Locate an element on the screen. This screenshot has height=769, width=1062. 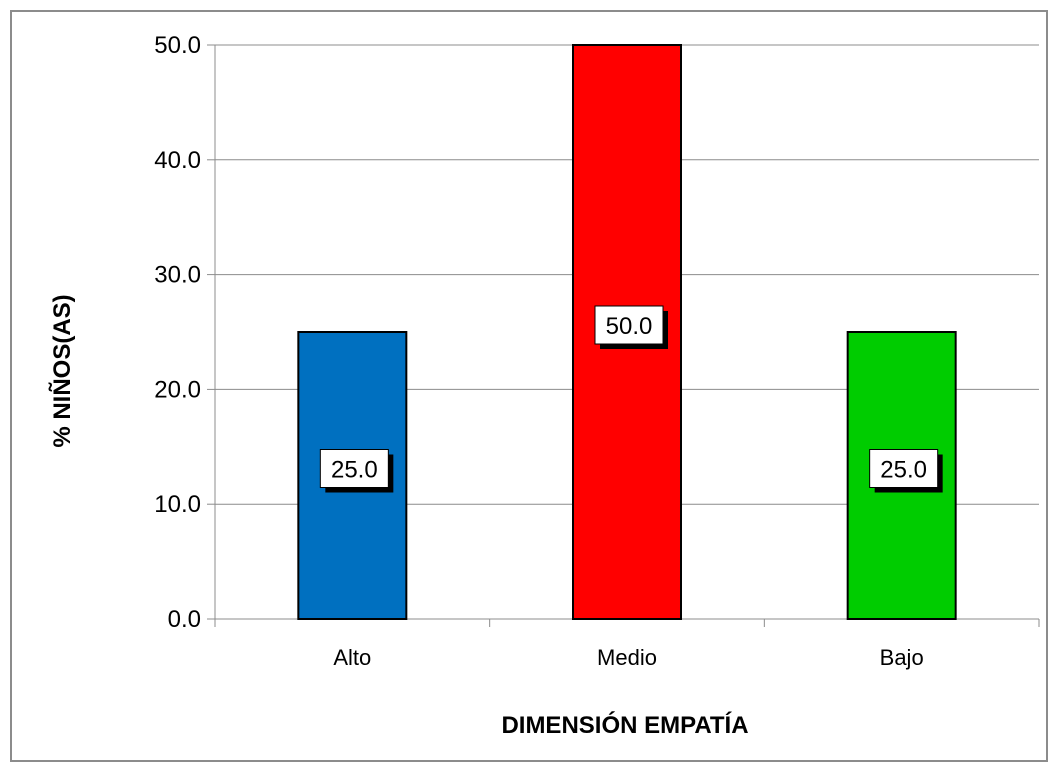
y-tick-label: 30.0 is located at coordinates (177, 275).